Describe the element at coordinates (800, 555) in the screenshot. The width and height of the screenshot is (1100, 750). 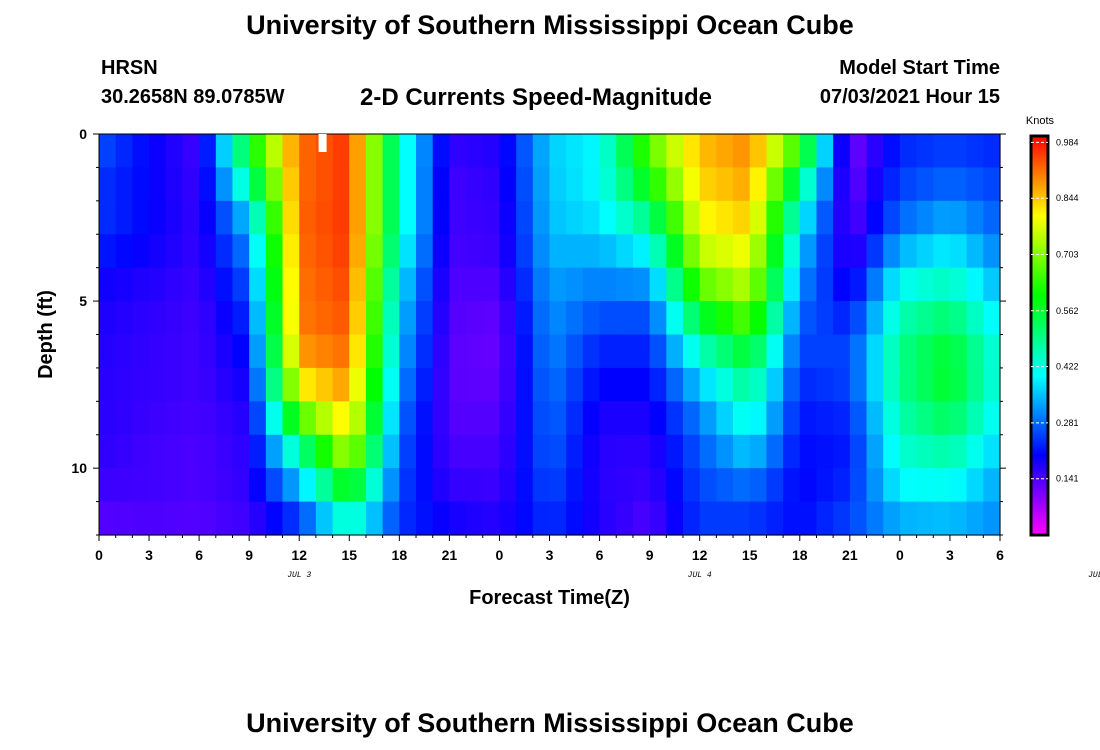
I see `x-tick-label: 18` at that location.